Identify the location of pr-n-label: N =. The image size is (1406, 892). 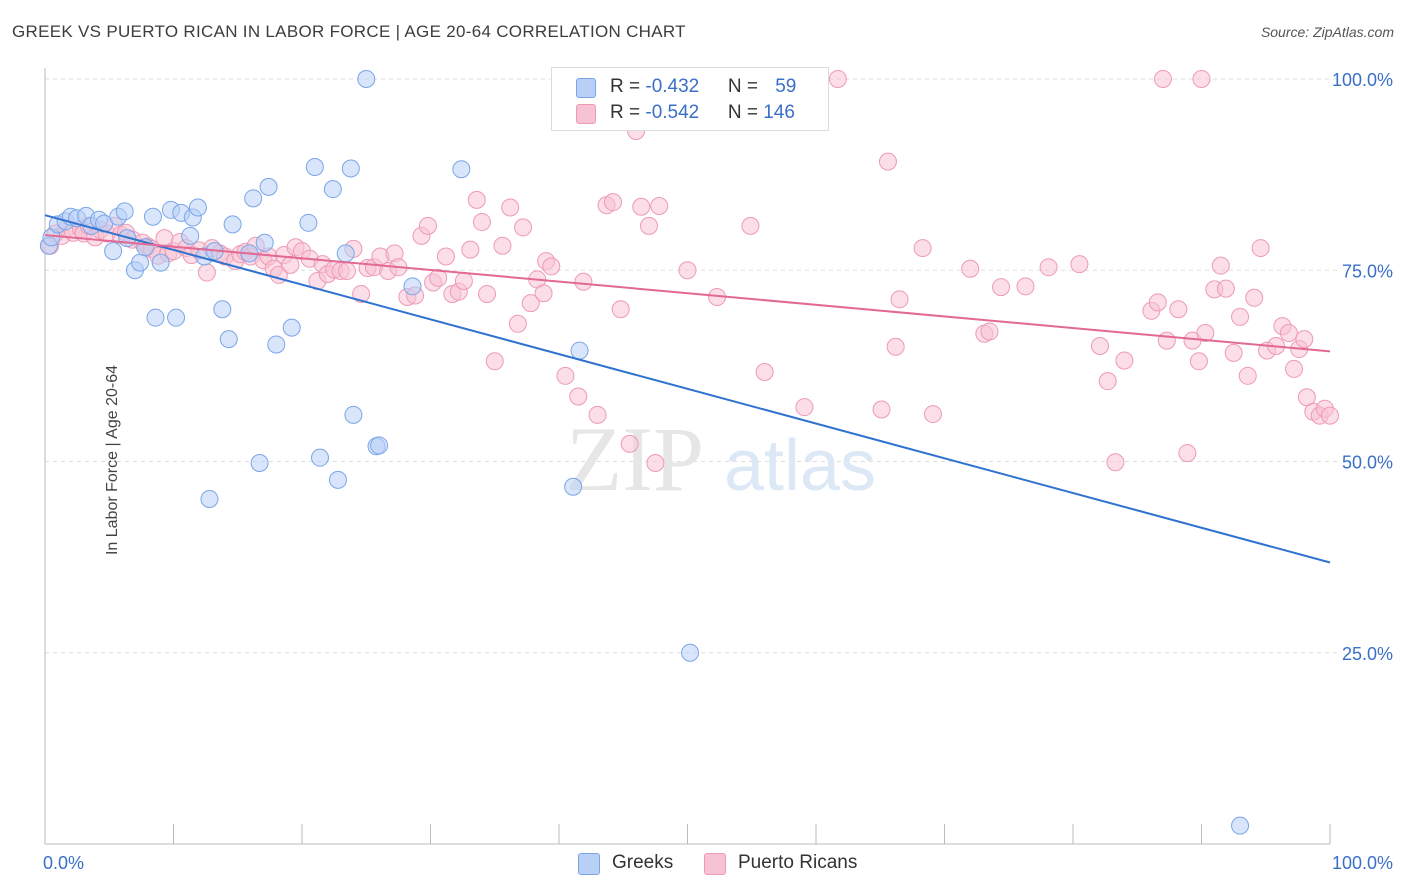
(745, 112).